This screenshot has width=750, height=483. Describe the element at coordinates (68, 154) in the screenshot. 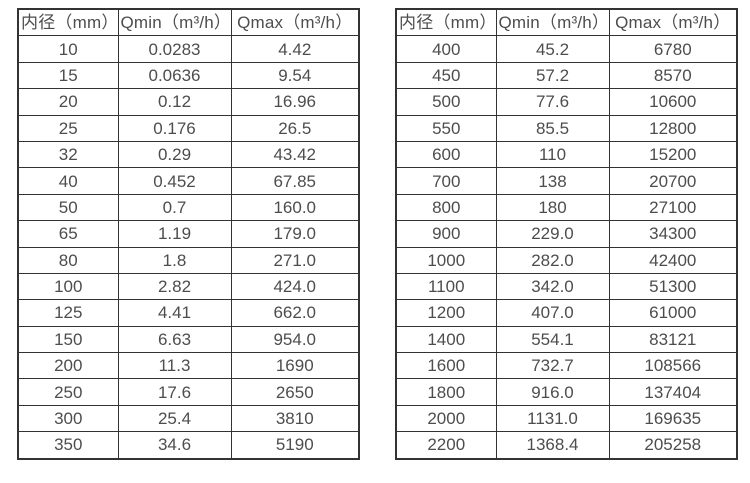

I see `table-cell: 32` at that location.